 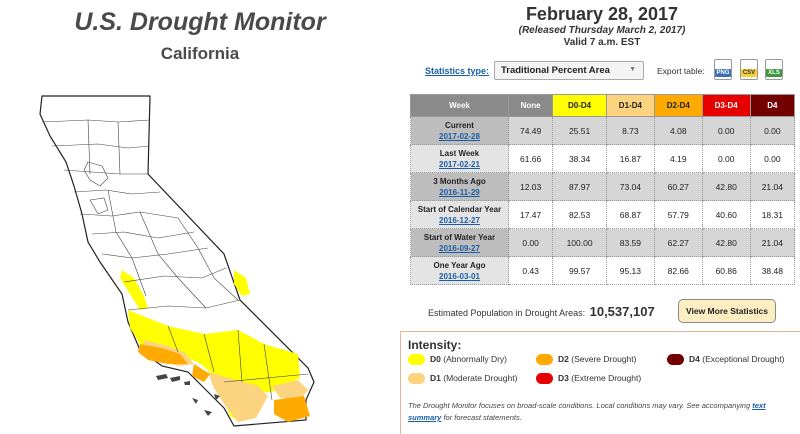 I want to click on value-cell: 57.79, so click(x=678, y=214).